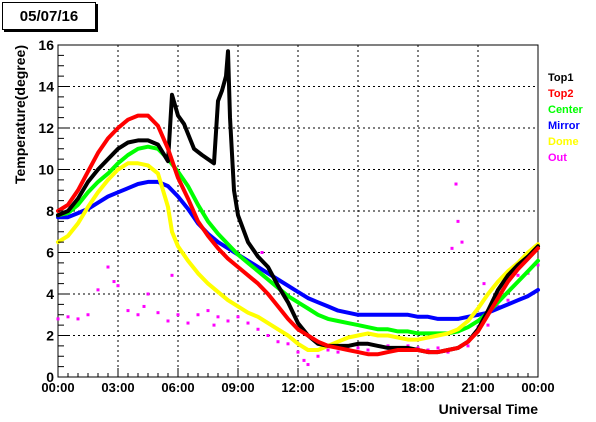  Describe the element at coordinates (477, 387) in the screenshot. I see `x-tick-label: 21:00` at that location.